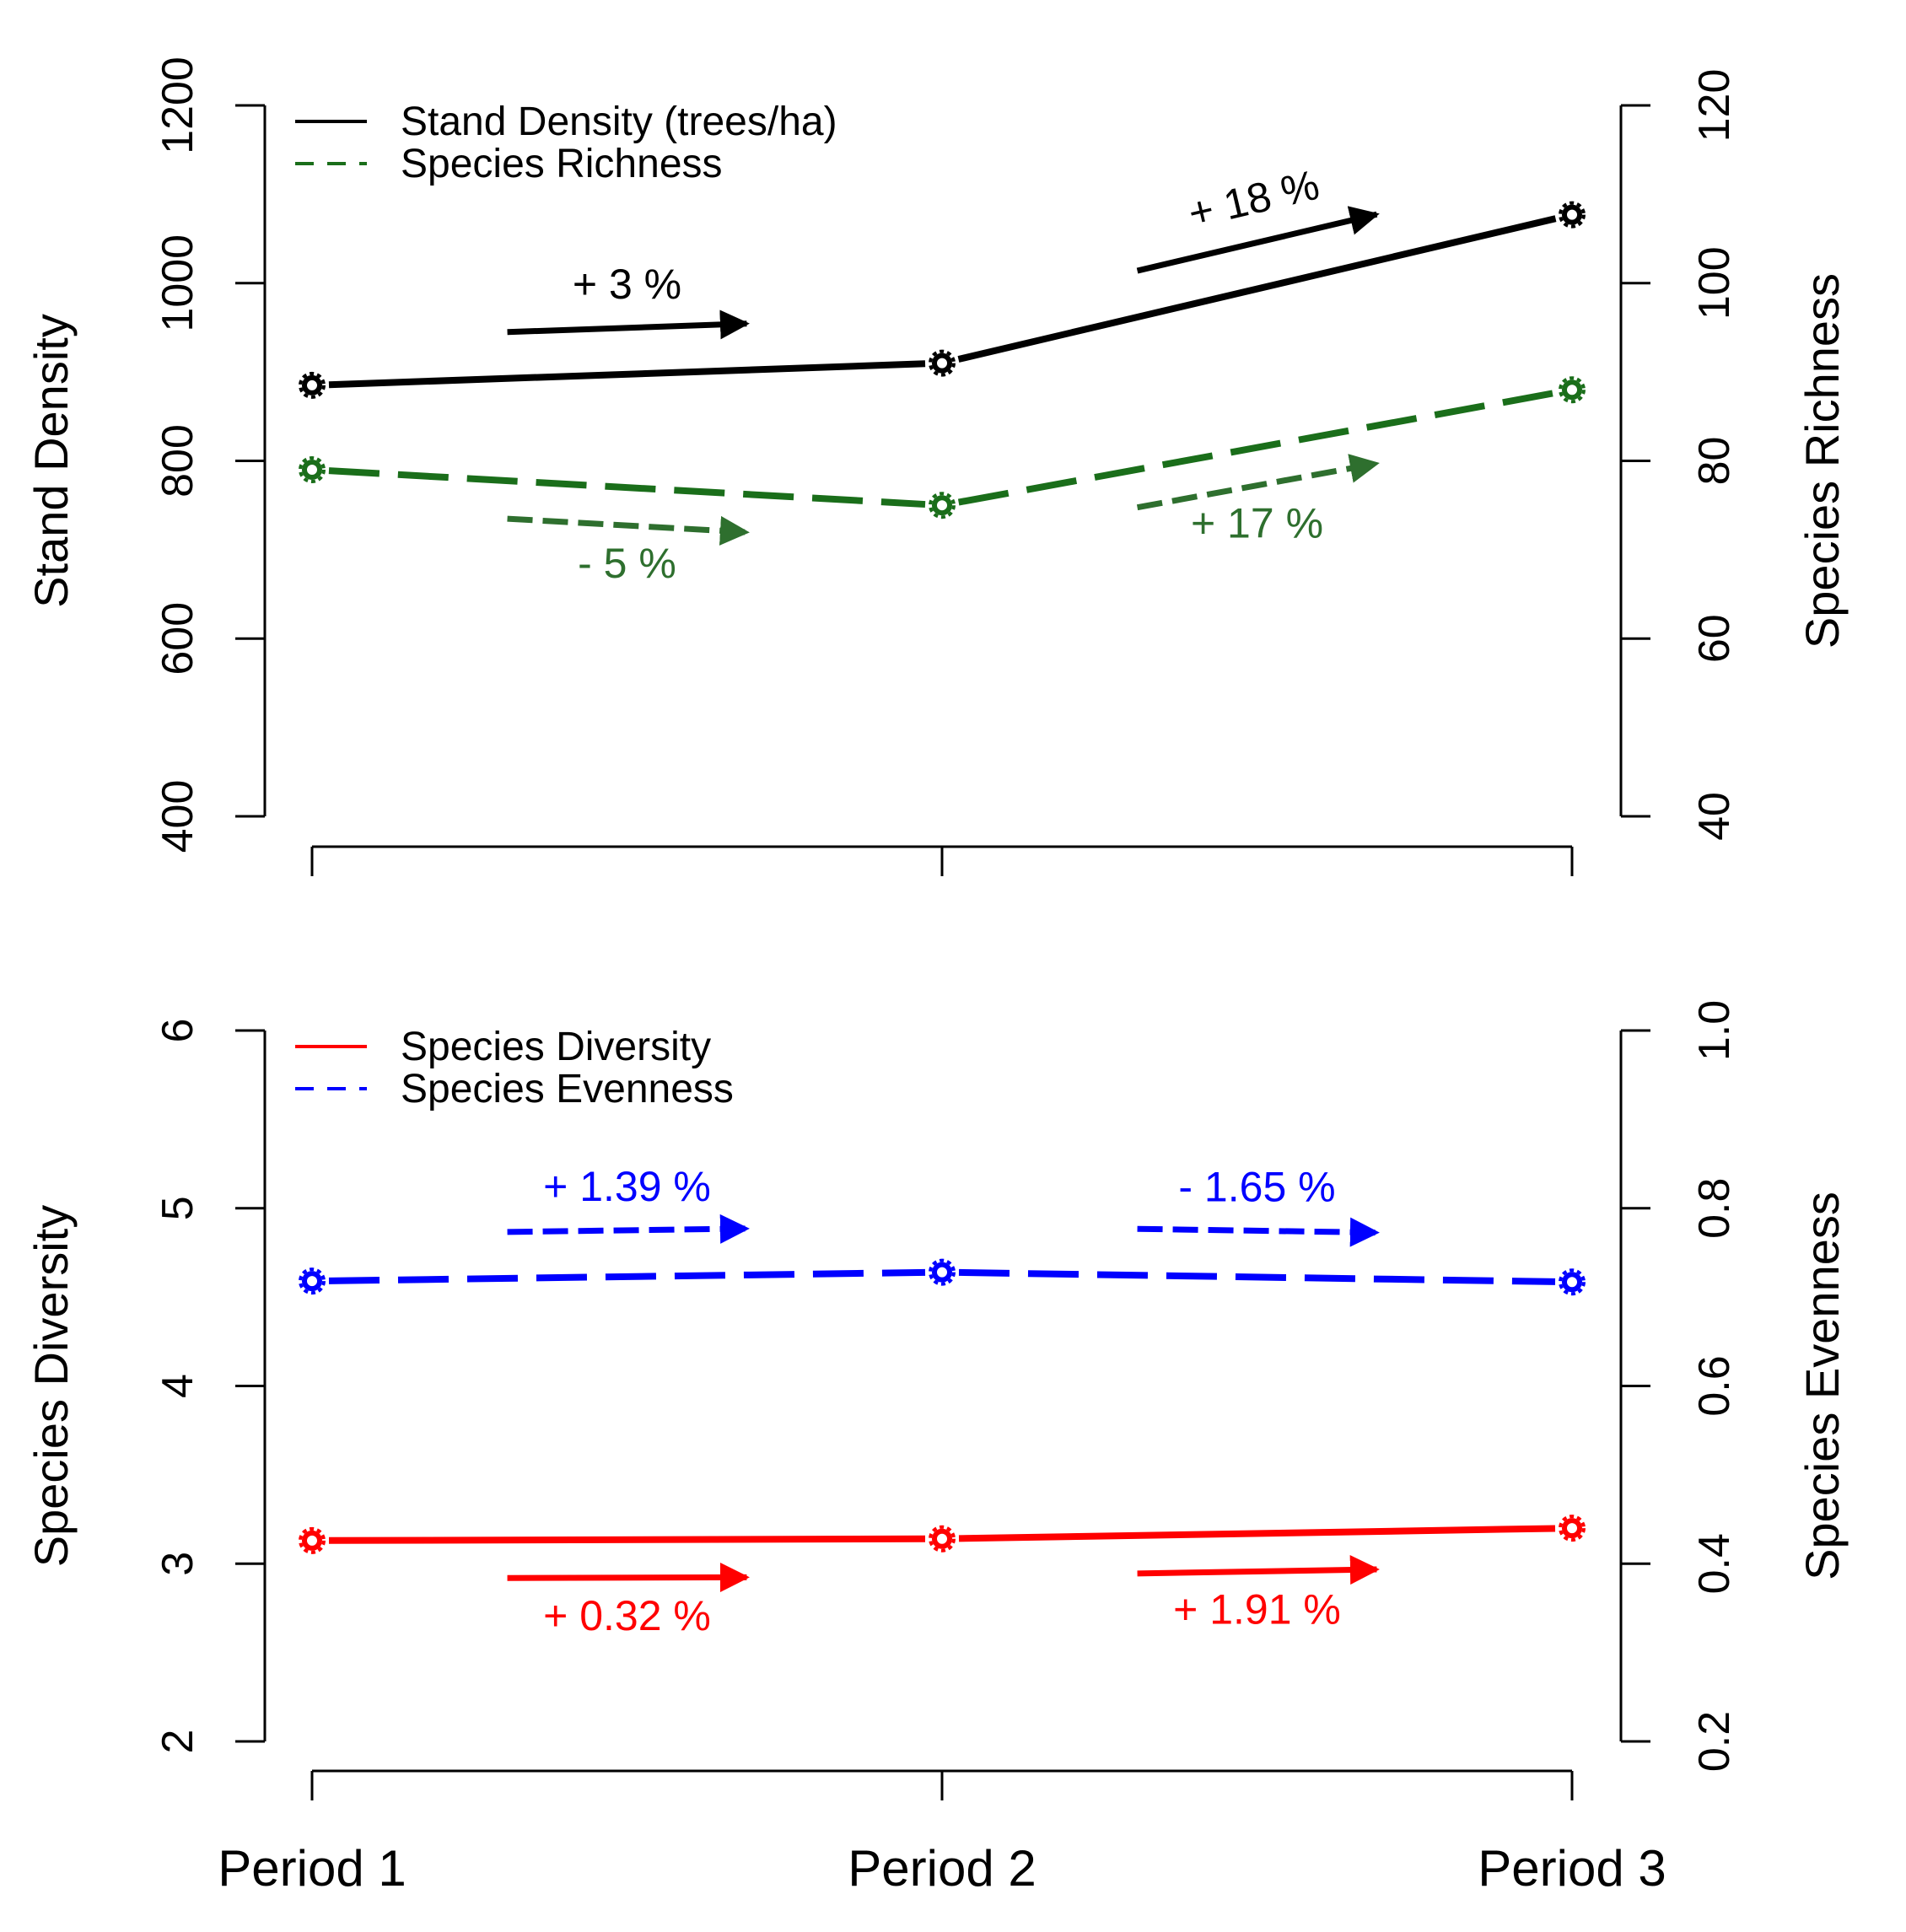 This screenshot has width=1906, height=1932. Describe the element at coordinates (567, 1089) in the screenshot. I see `legend-label: Species Evenness` at that location.